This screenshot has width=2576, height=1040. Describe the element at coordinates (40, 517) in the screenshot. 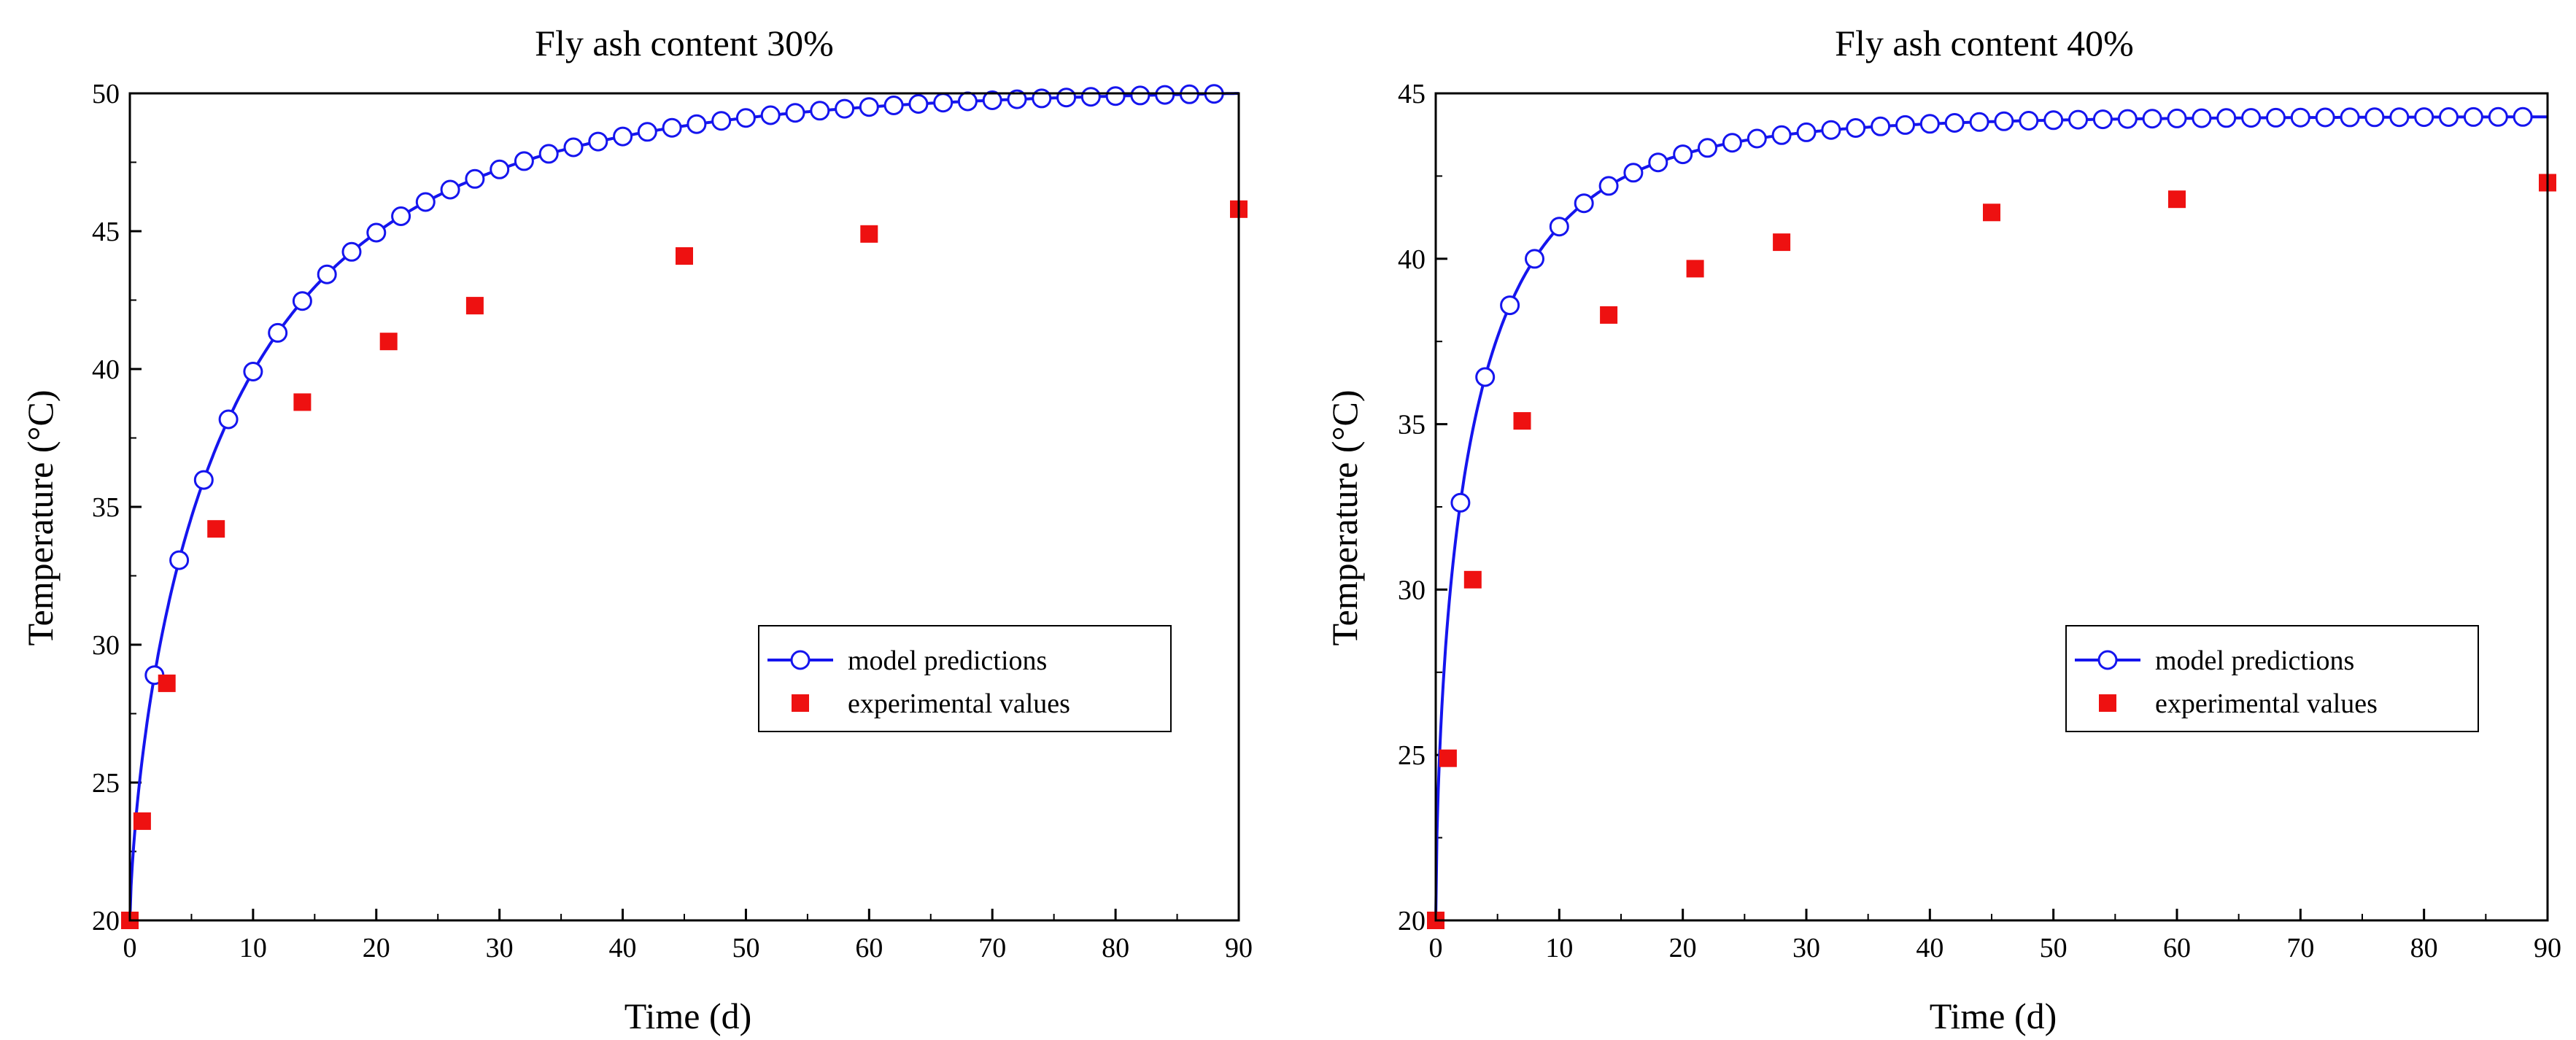

I see `y-axis-label: Temperature (°C)` at that location.